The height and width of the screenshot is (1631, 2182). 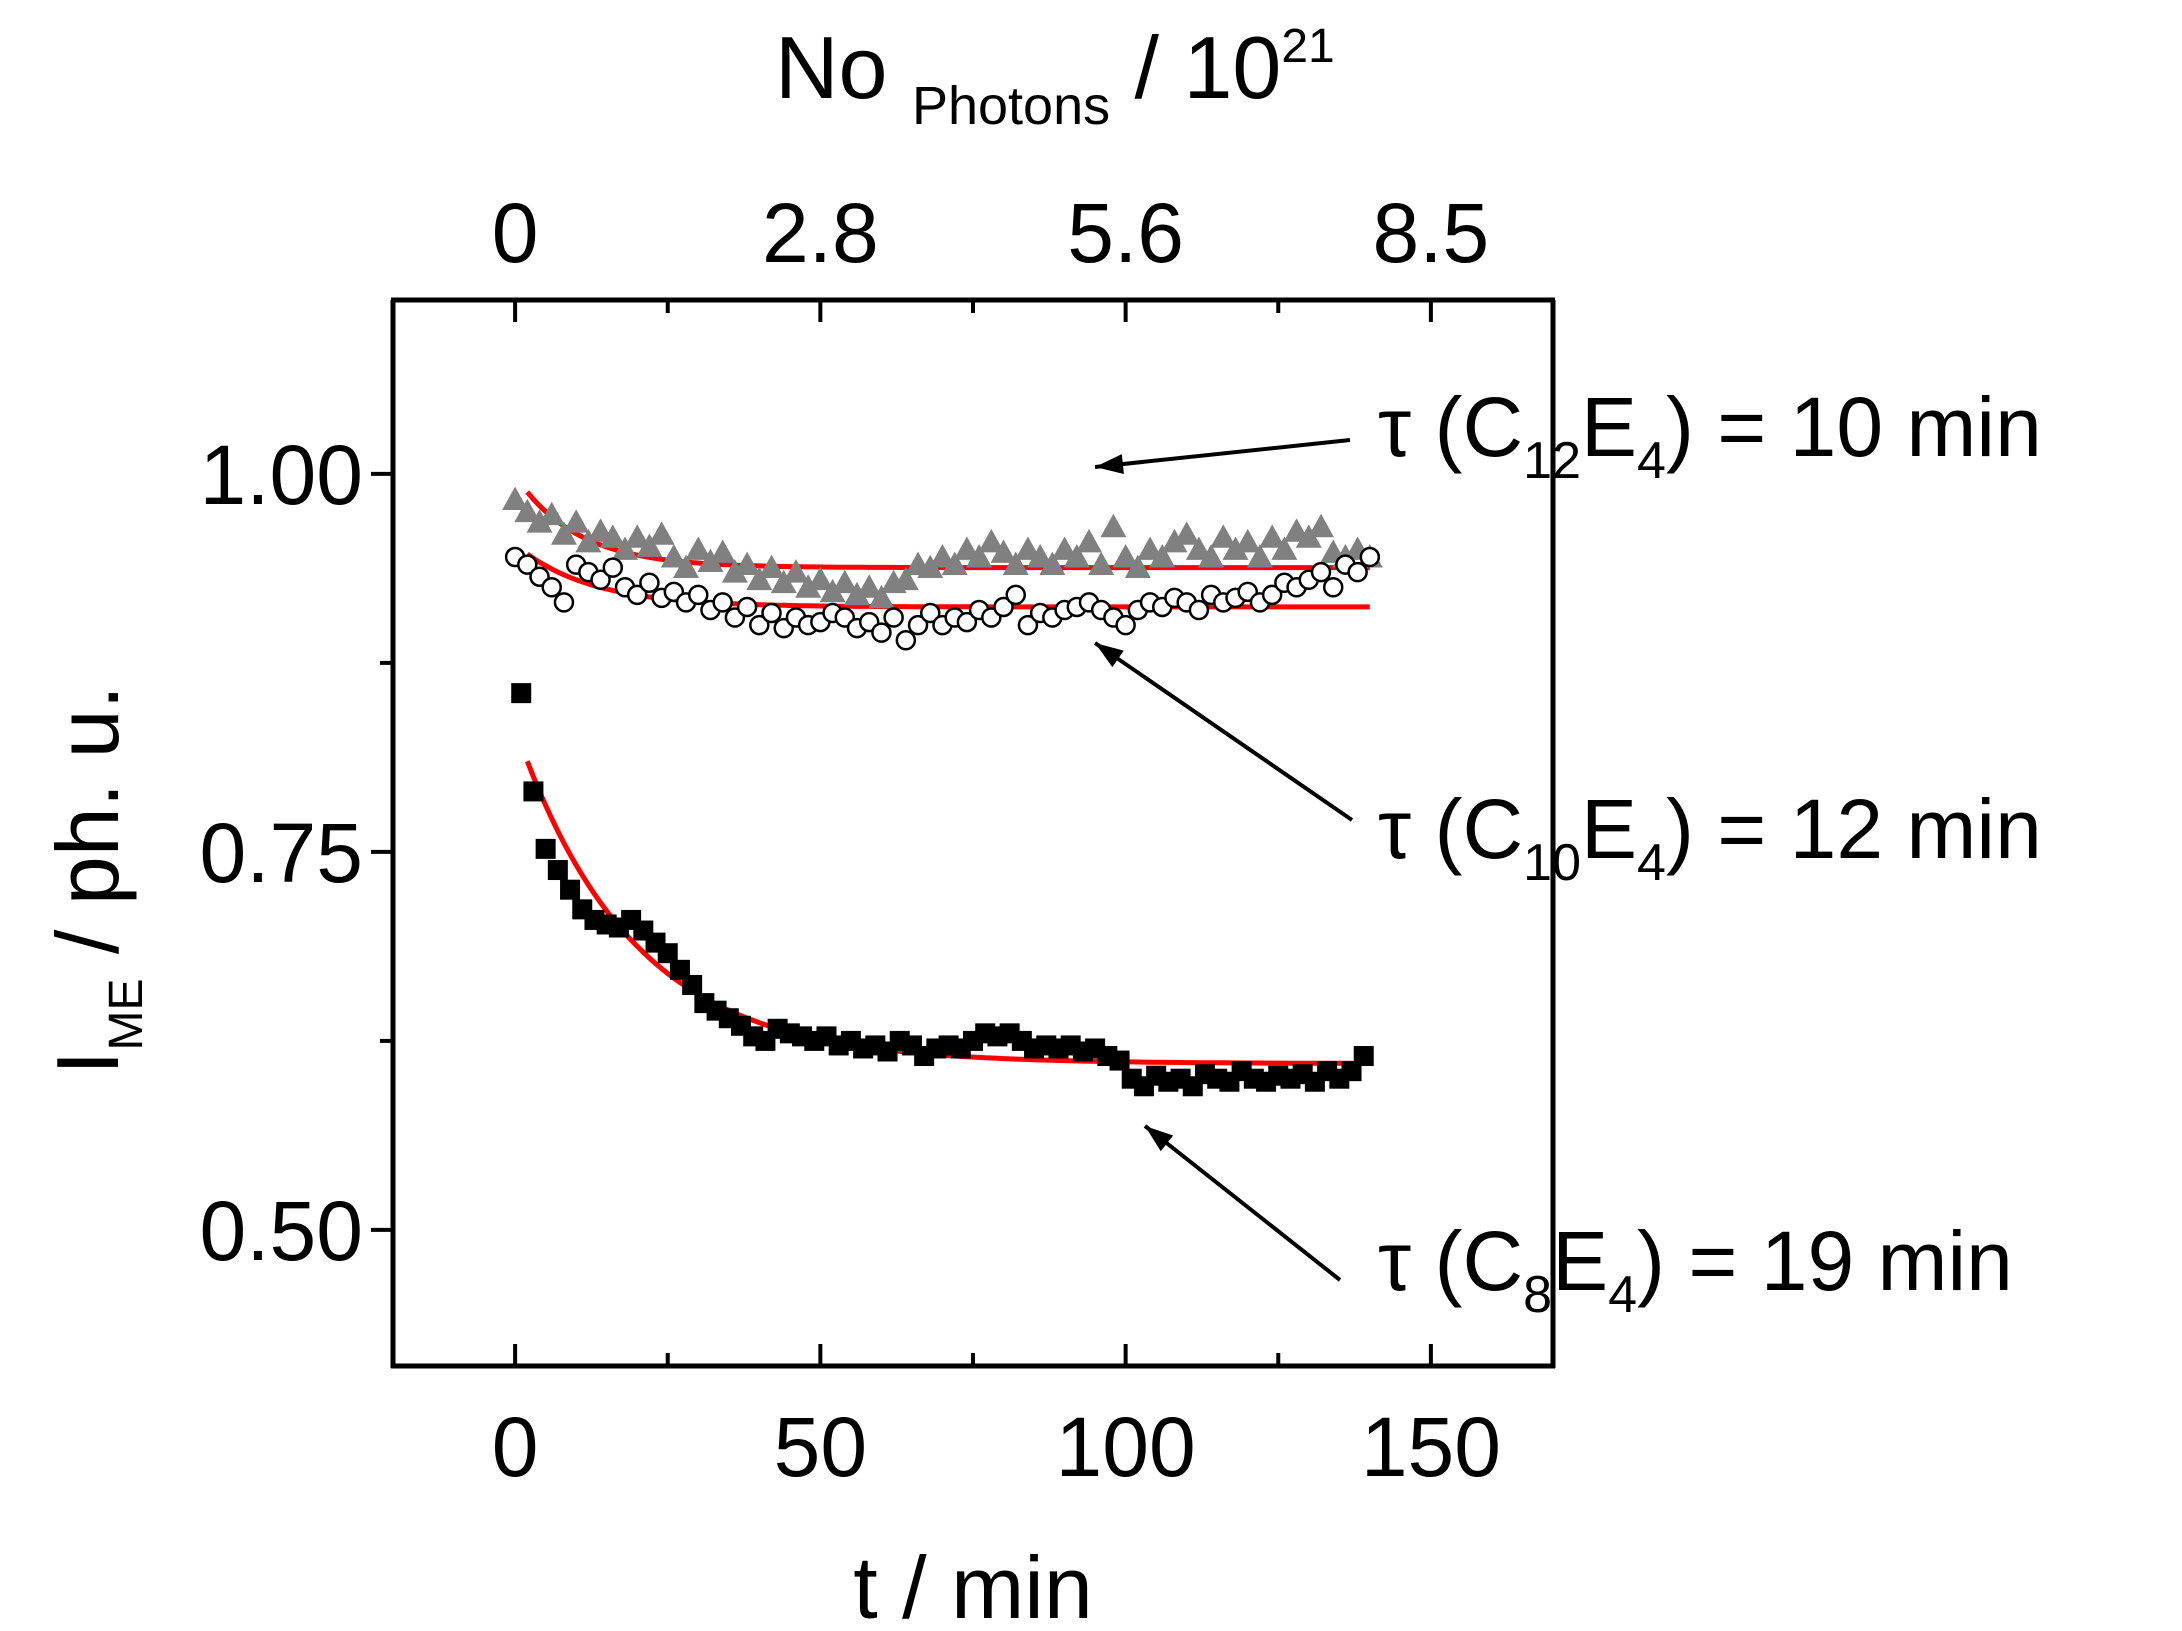 What do you see at coordinates (973, 1584) in the screenshot?
I see `x-axis-label: t / min` at bounding box center [973, 1584].